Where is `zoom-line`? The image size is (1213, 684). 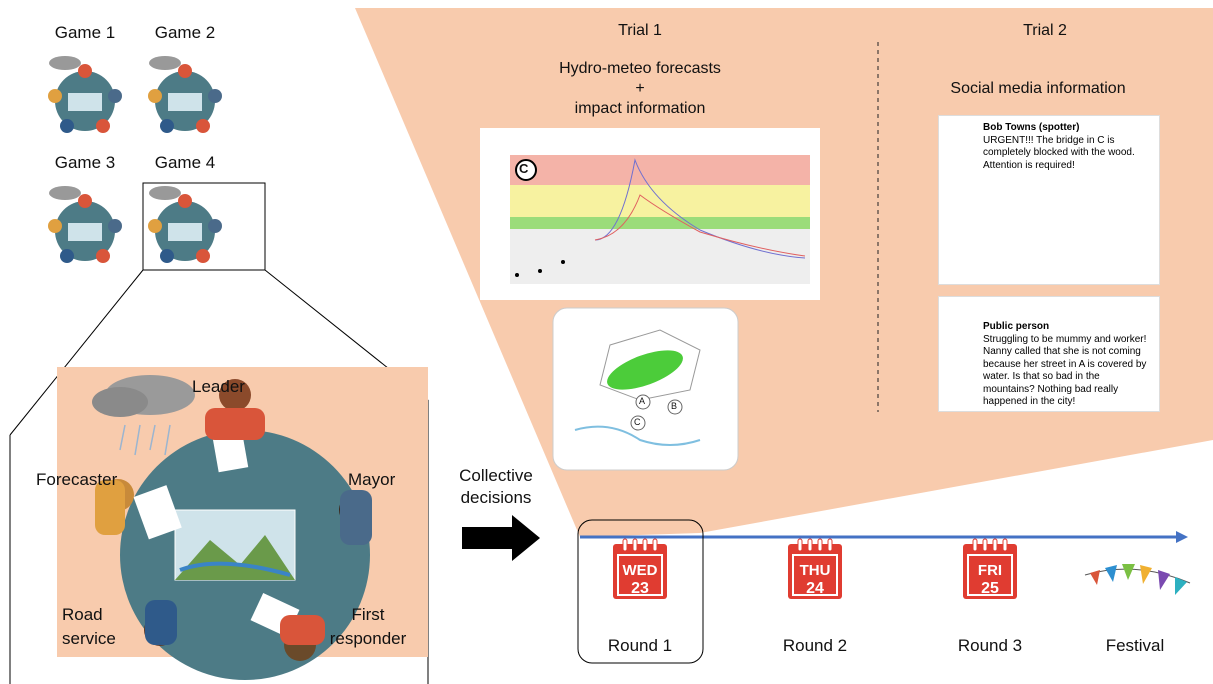 zoom-line is located at coordinates (76, 352).